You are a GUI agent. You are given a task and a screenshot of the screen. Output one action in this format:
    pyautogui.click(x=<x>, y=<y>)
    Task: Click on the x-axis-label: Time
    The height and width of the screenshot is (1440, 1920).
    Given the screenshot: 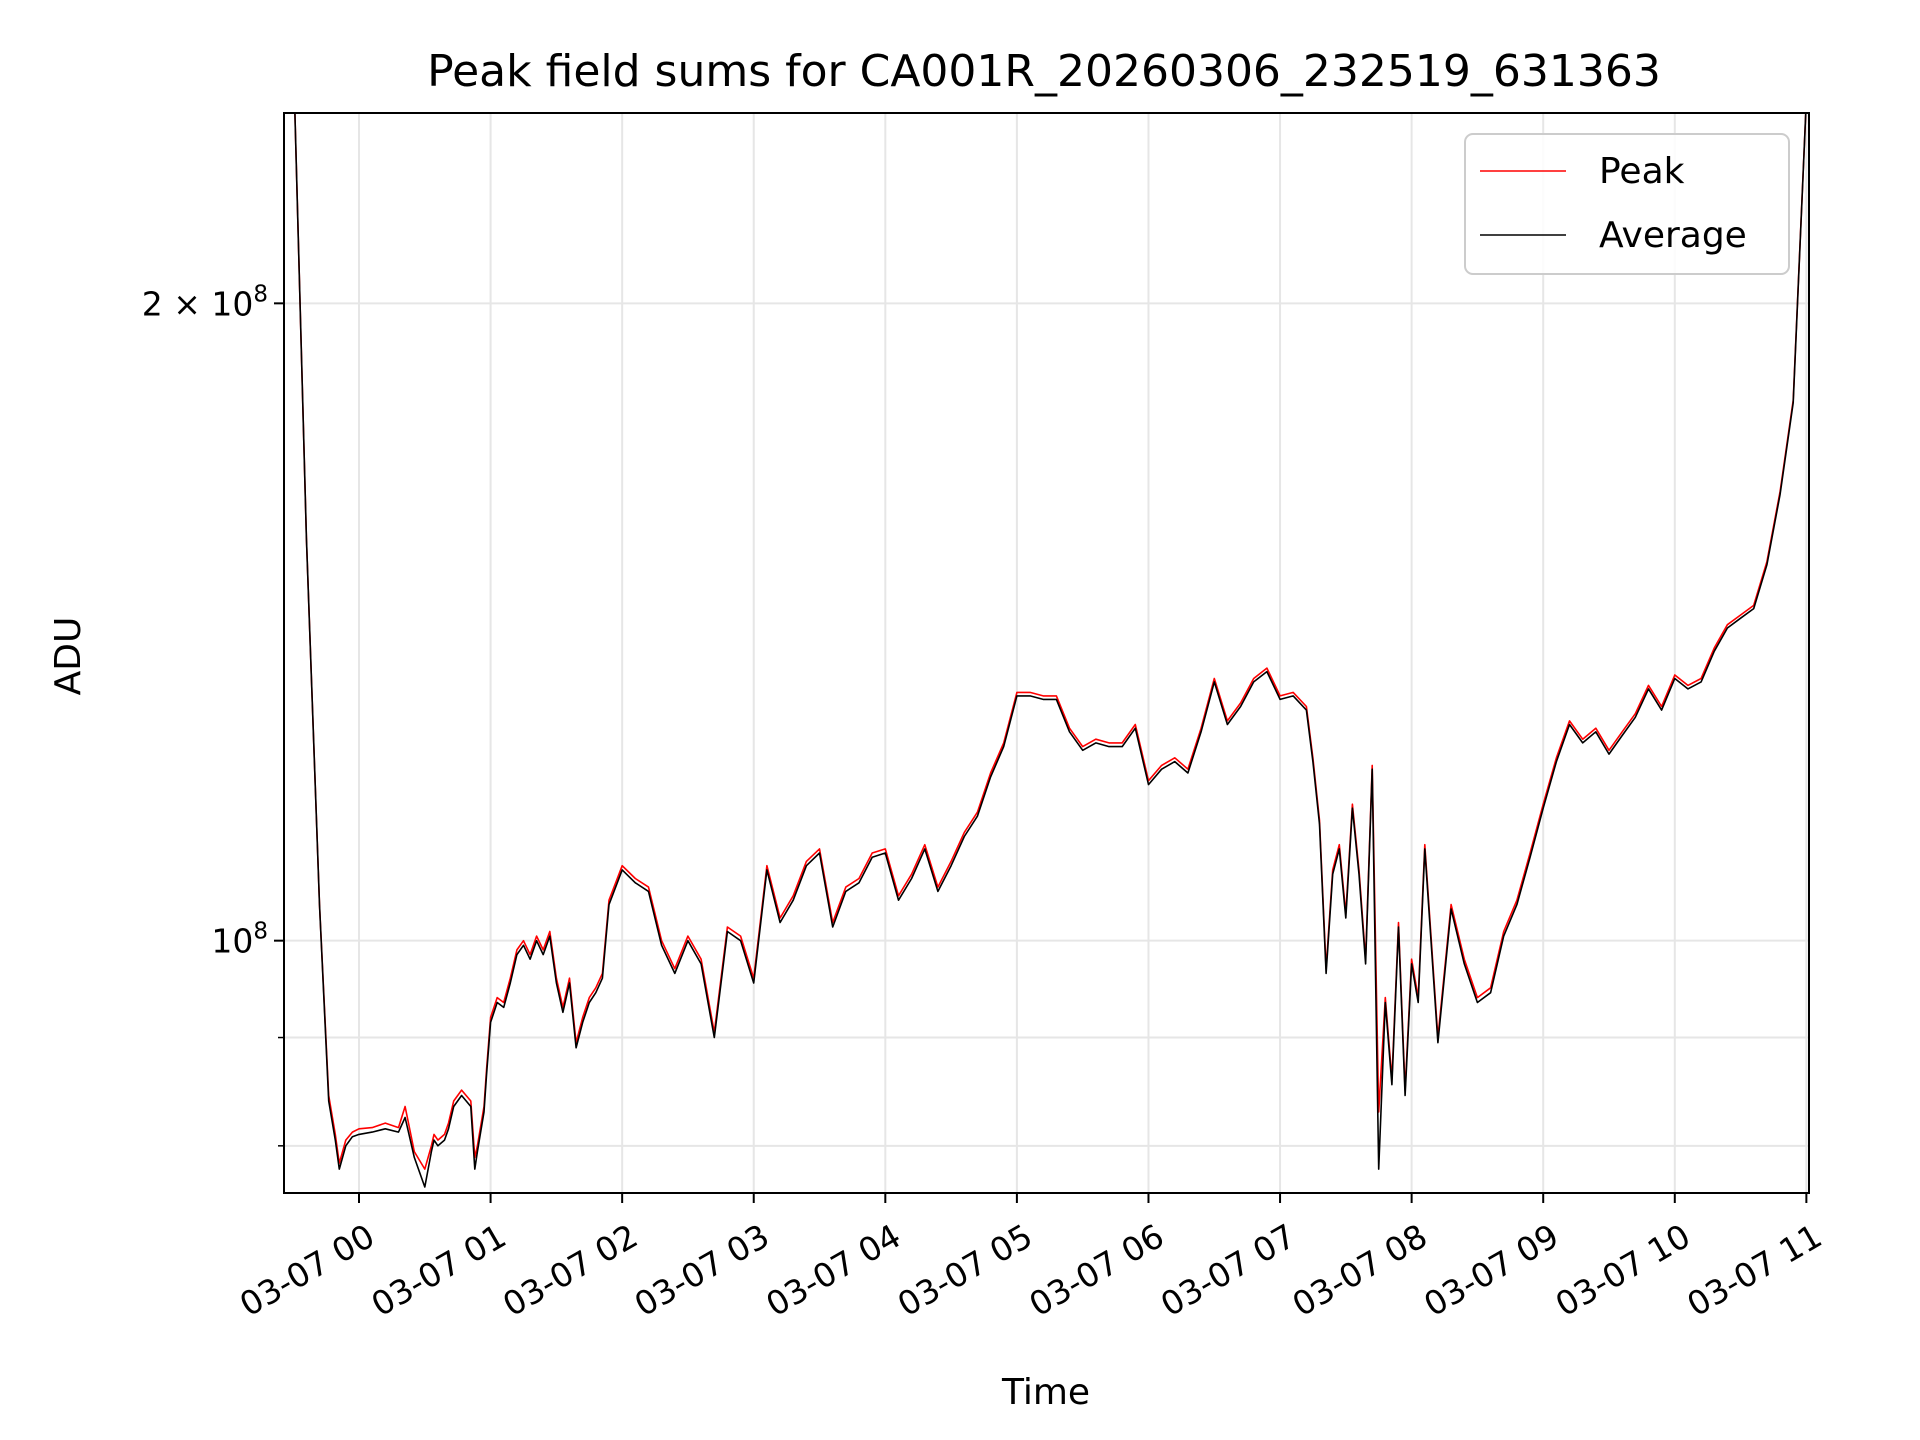 What is the action you would take?
    pyautogui.click(x=1045, y=1392)
    